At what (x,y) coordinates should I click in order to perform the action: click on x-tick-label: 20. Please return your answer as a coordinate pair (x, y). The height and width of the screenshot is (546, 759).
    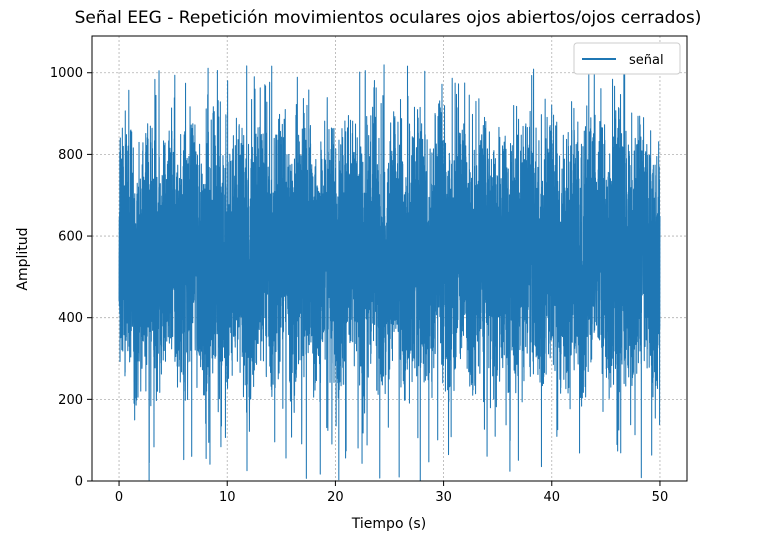
    Looking at the image, I should click on (335, 497).